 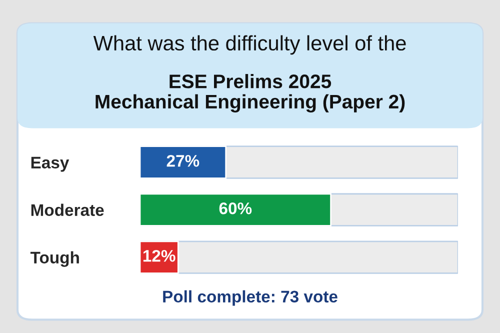 What do you see at coordinates (159, 256) in the screenshot?
I see `data-label: 12%` at bounding box center [159, 256].